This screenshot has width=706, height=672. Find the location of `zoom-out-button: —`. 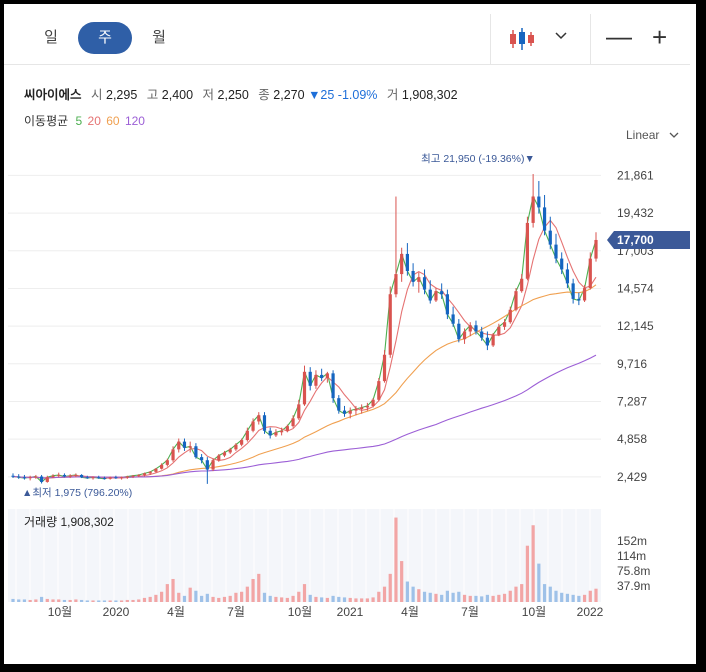

zoom-out-button: — is located at coordinates (619, 36).